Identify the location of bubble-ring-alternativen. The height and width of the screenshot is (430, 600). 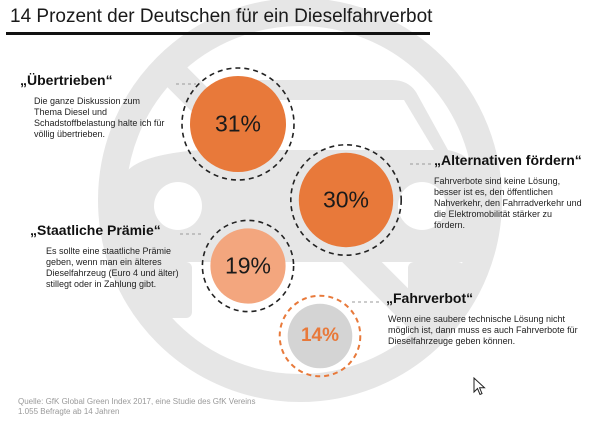
(345, 200).